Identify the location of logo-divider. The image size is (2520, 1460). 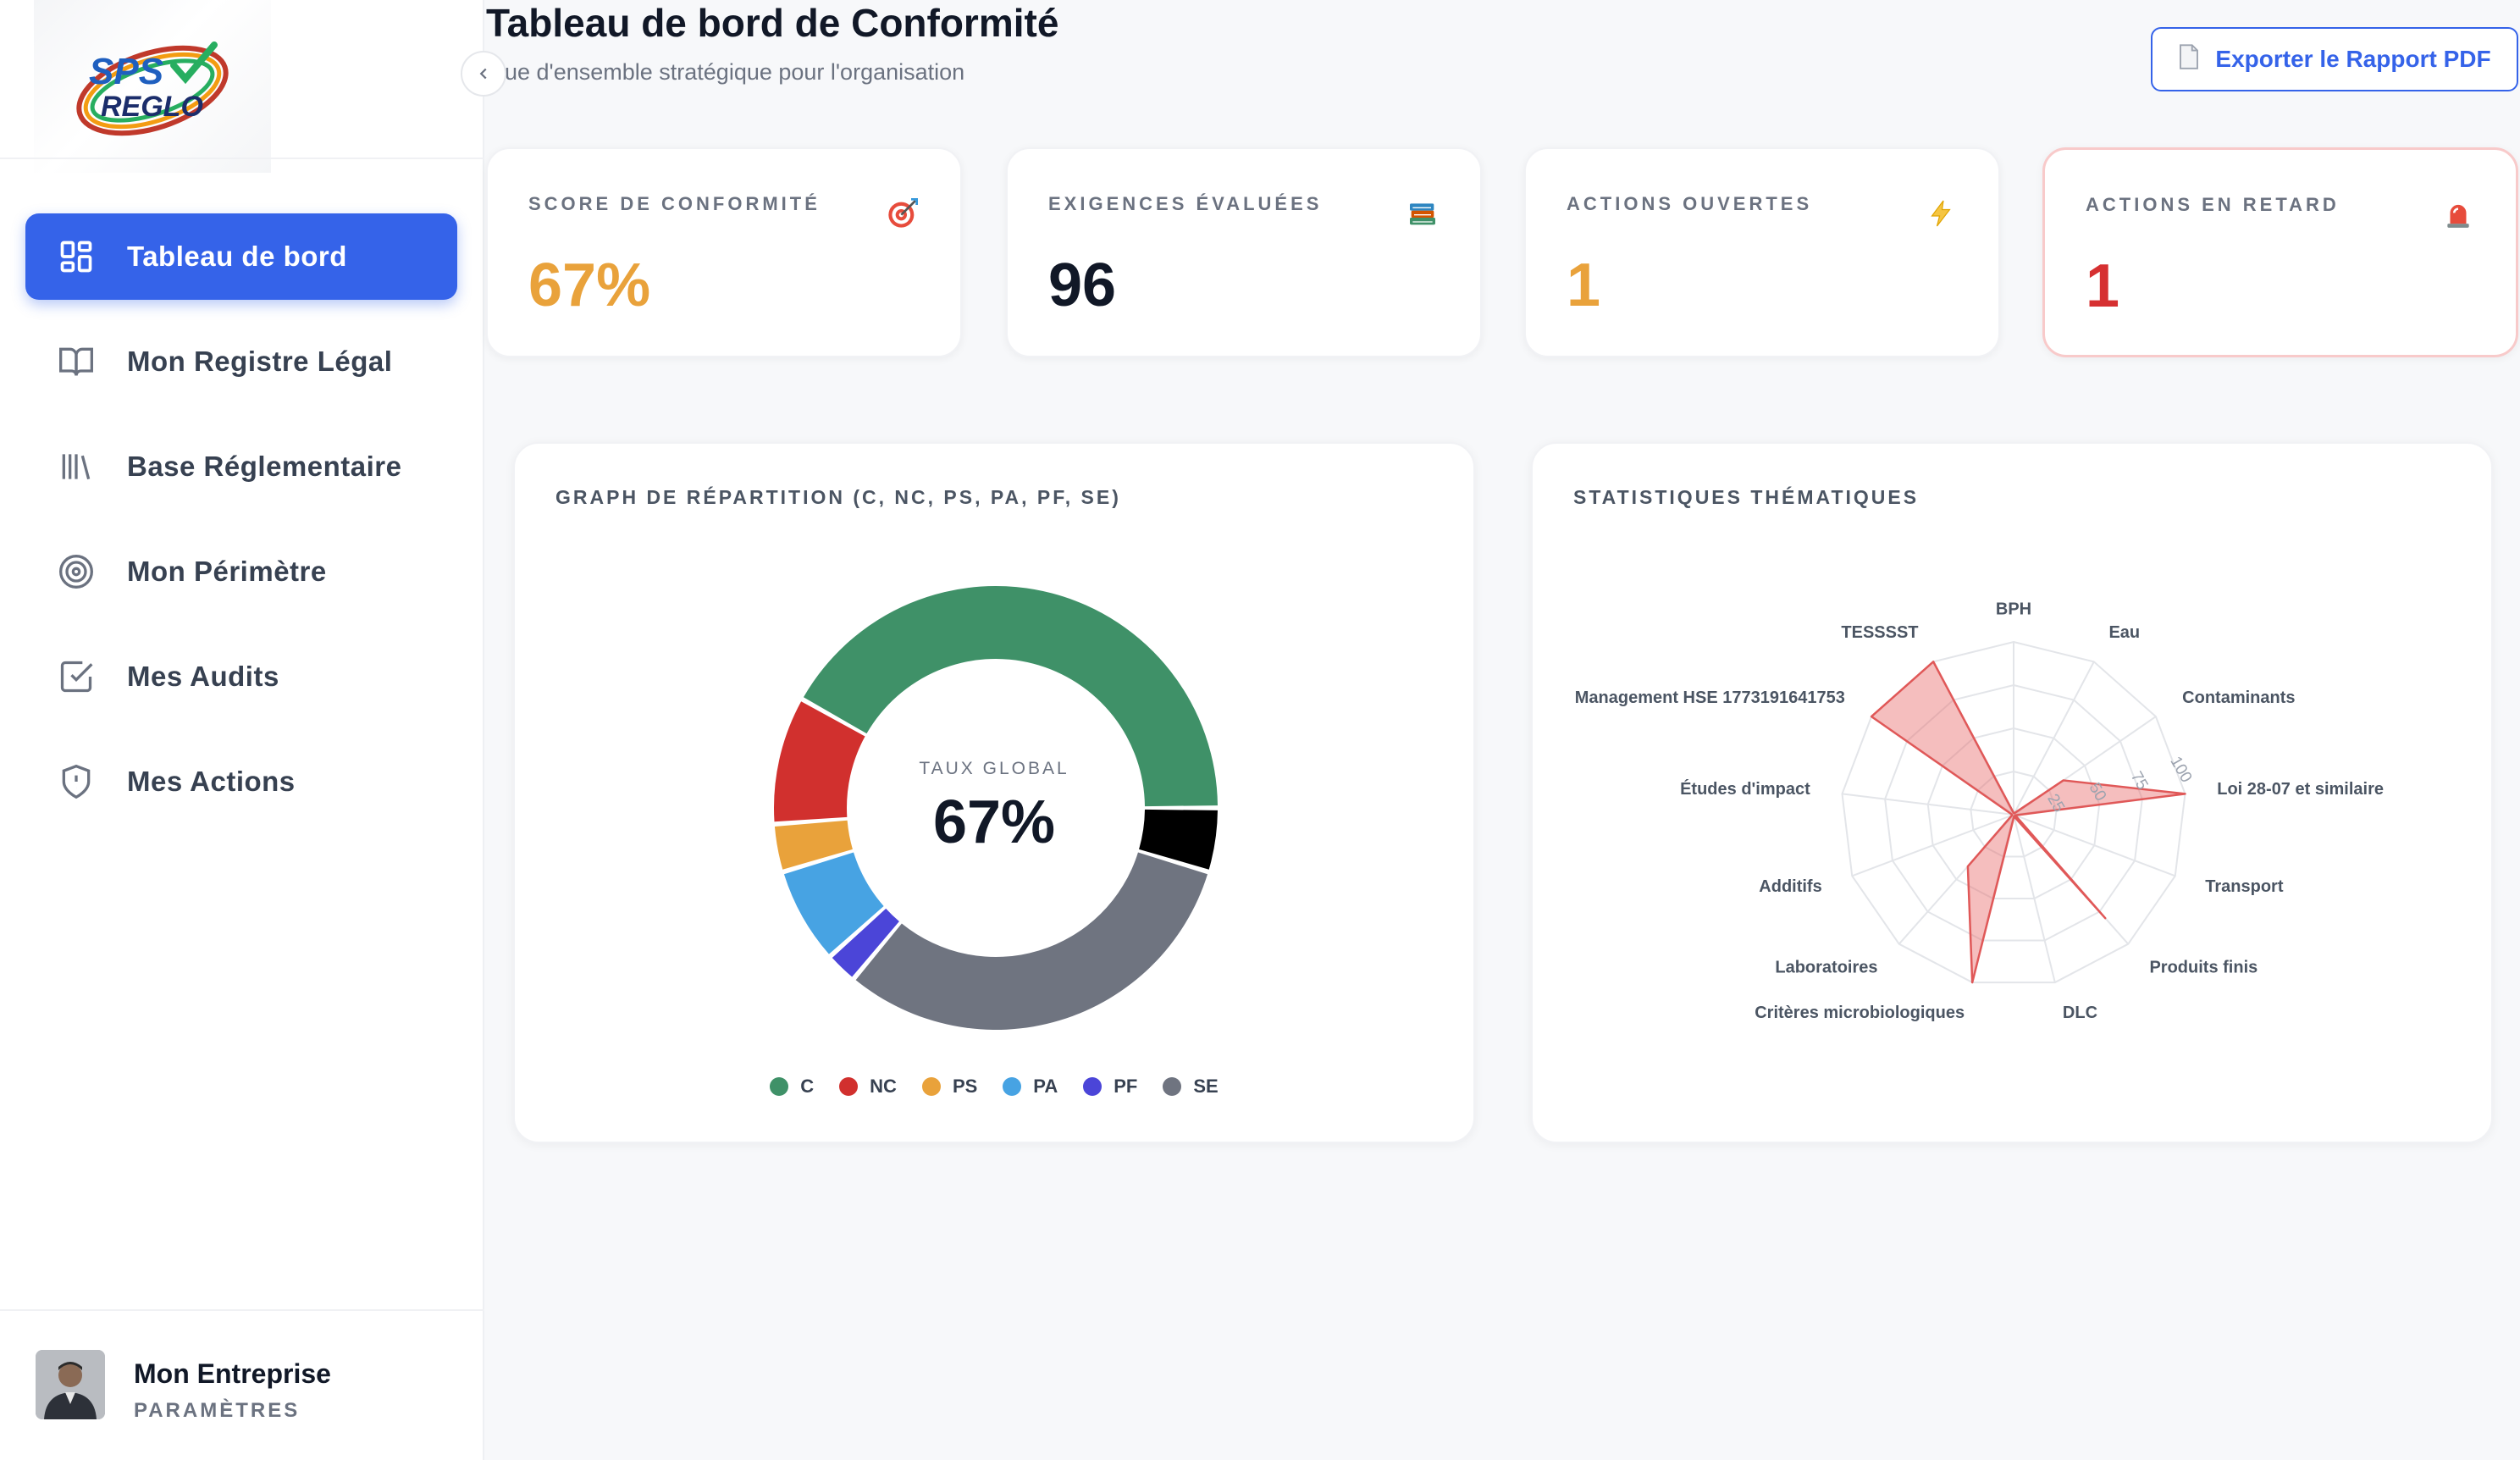
(242, 158).